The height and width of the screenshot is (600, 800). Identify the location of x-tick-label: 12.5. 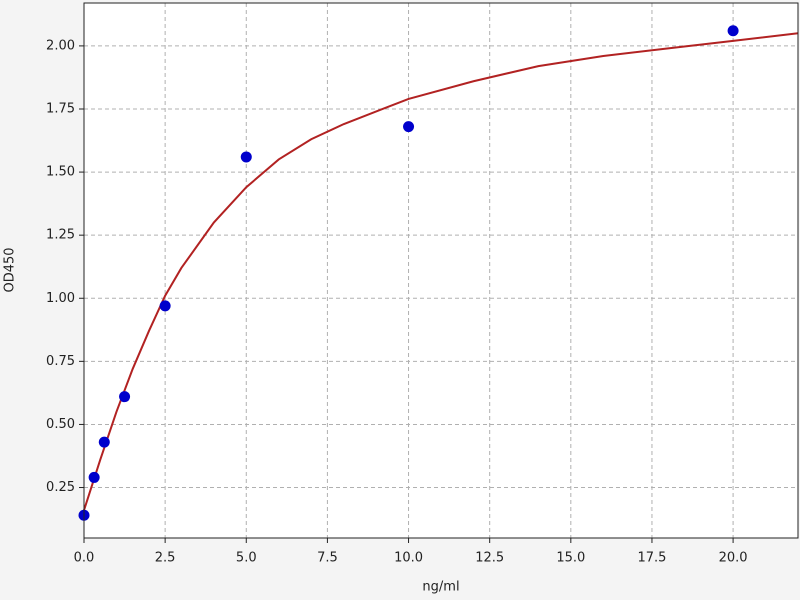
(489, 558).